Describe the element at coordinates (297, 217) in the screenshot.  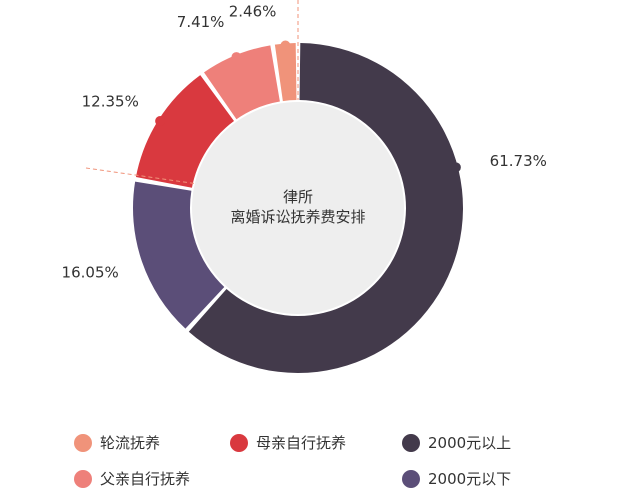
I see `chart-title-line-2: 离婚诉讼抚养费安排` at that location.